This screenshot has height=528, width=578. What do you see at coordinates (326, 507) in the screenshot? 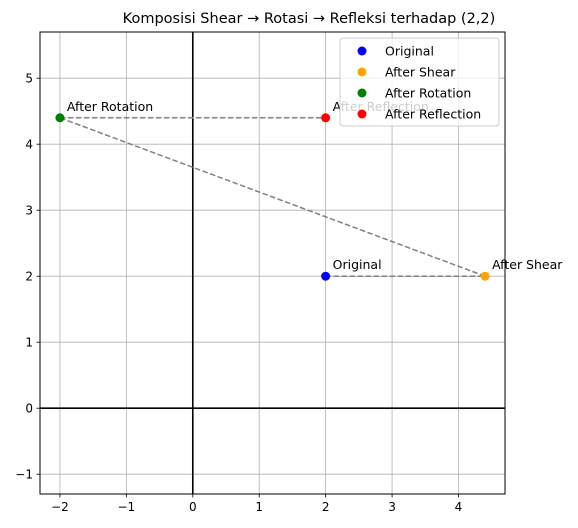
I see `x-tick-label: 2` at bounding box center [326, 507].